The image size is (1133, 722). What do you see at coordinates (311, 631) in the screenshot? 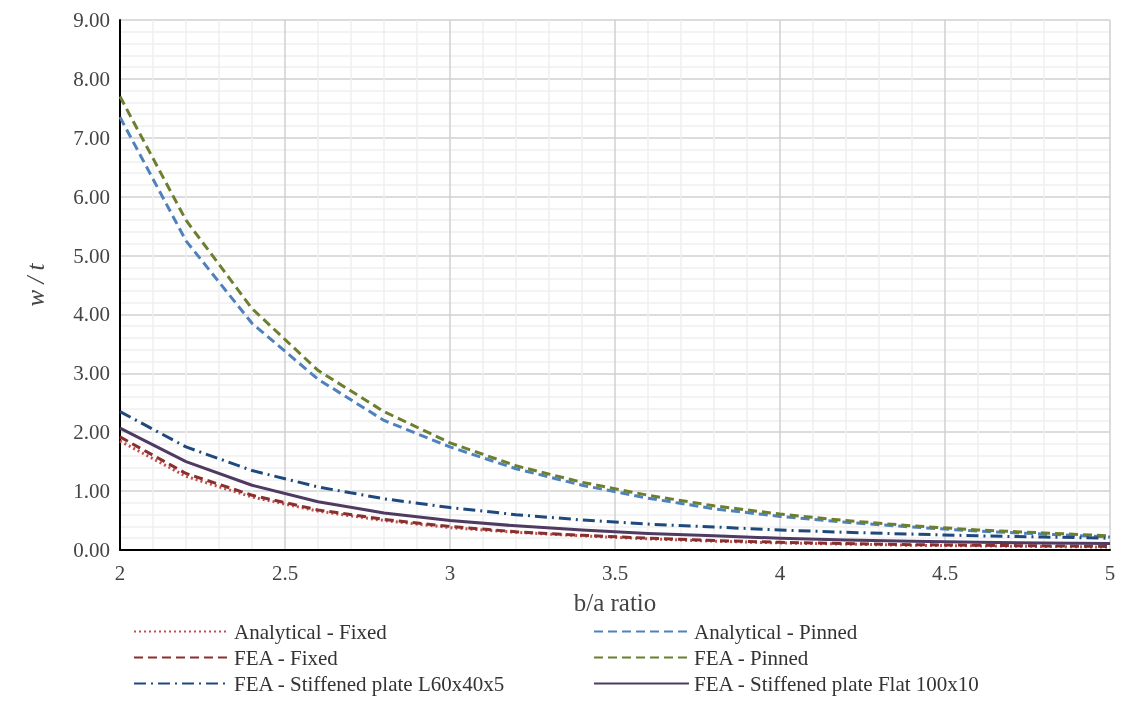
I see `legend-label: Analytical - Fixed` at bounding box center [311, 631].